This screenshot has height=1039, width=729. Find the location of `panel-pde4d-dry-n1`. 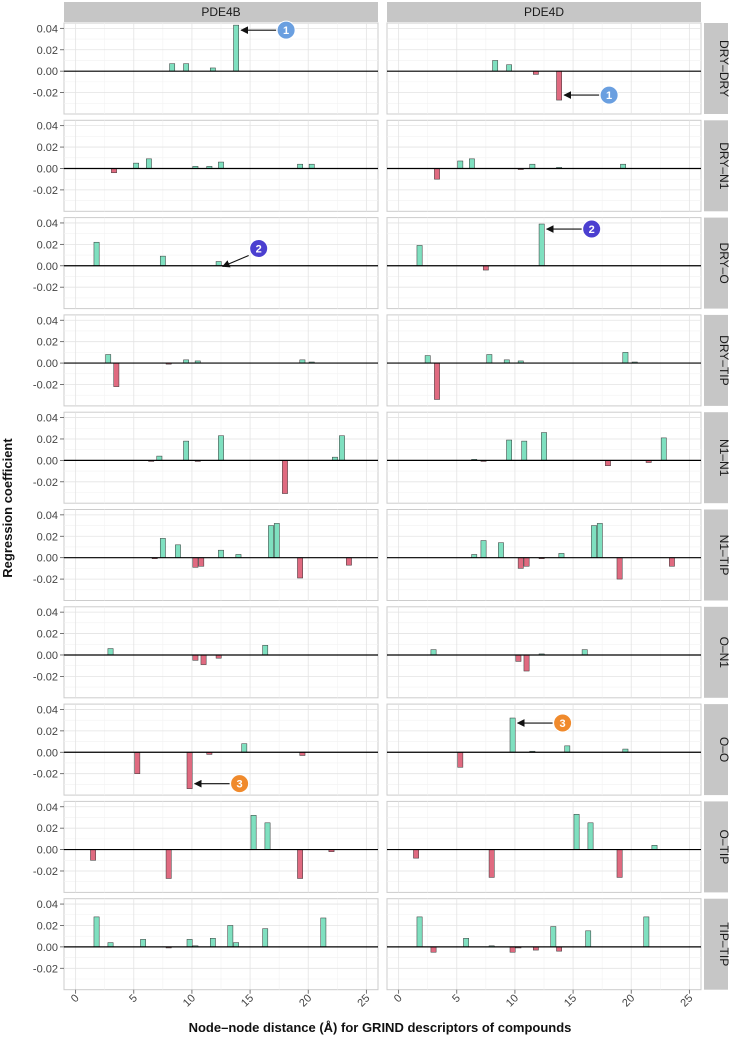

panel-pde4d-dry-n1 is located at coordinates (544, 165).